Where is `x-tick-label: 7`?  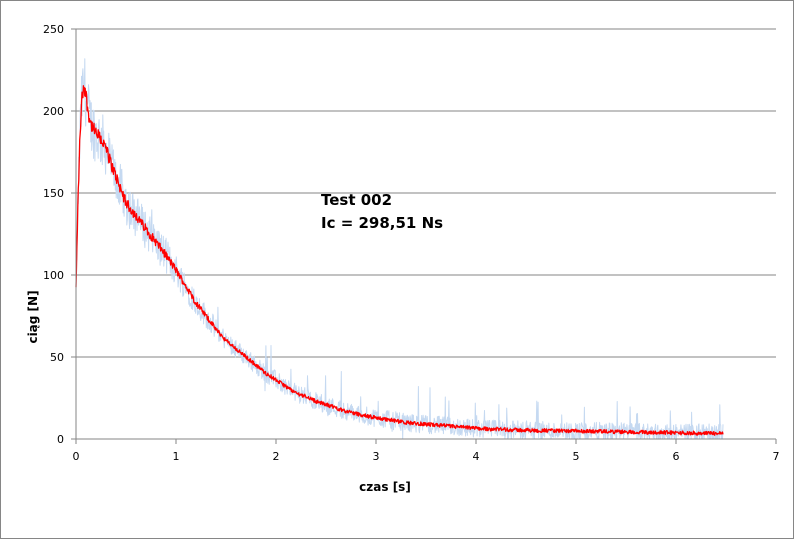 x-tick-label: 7 is located at coordinates (776, 456).